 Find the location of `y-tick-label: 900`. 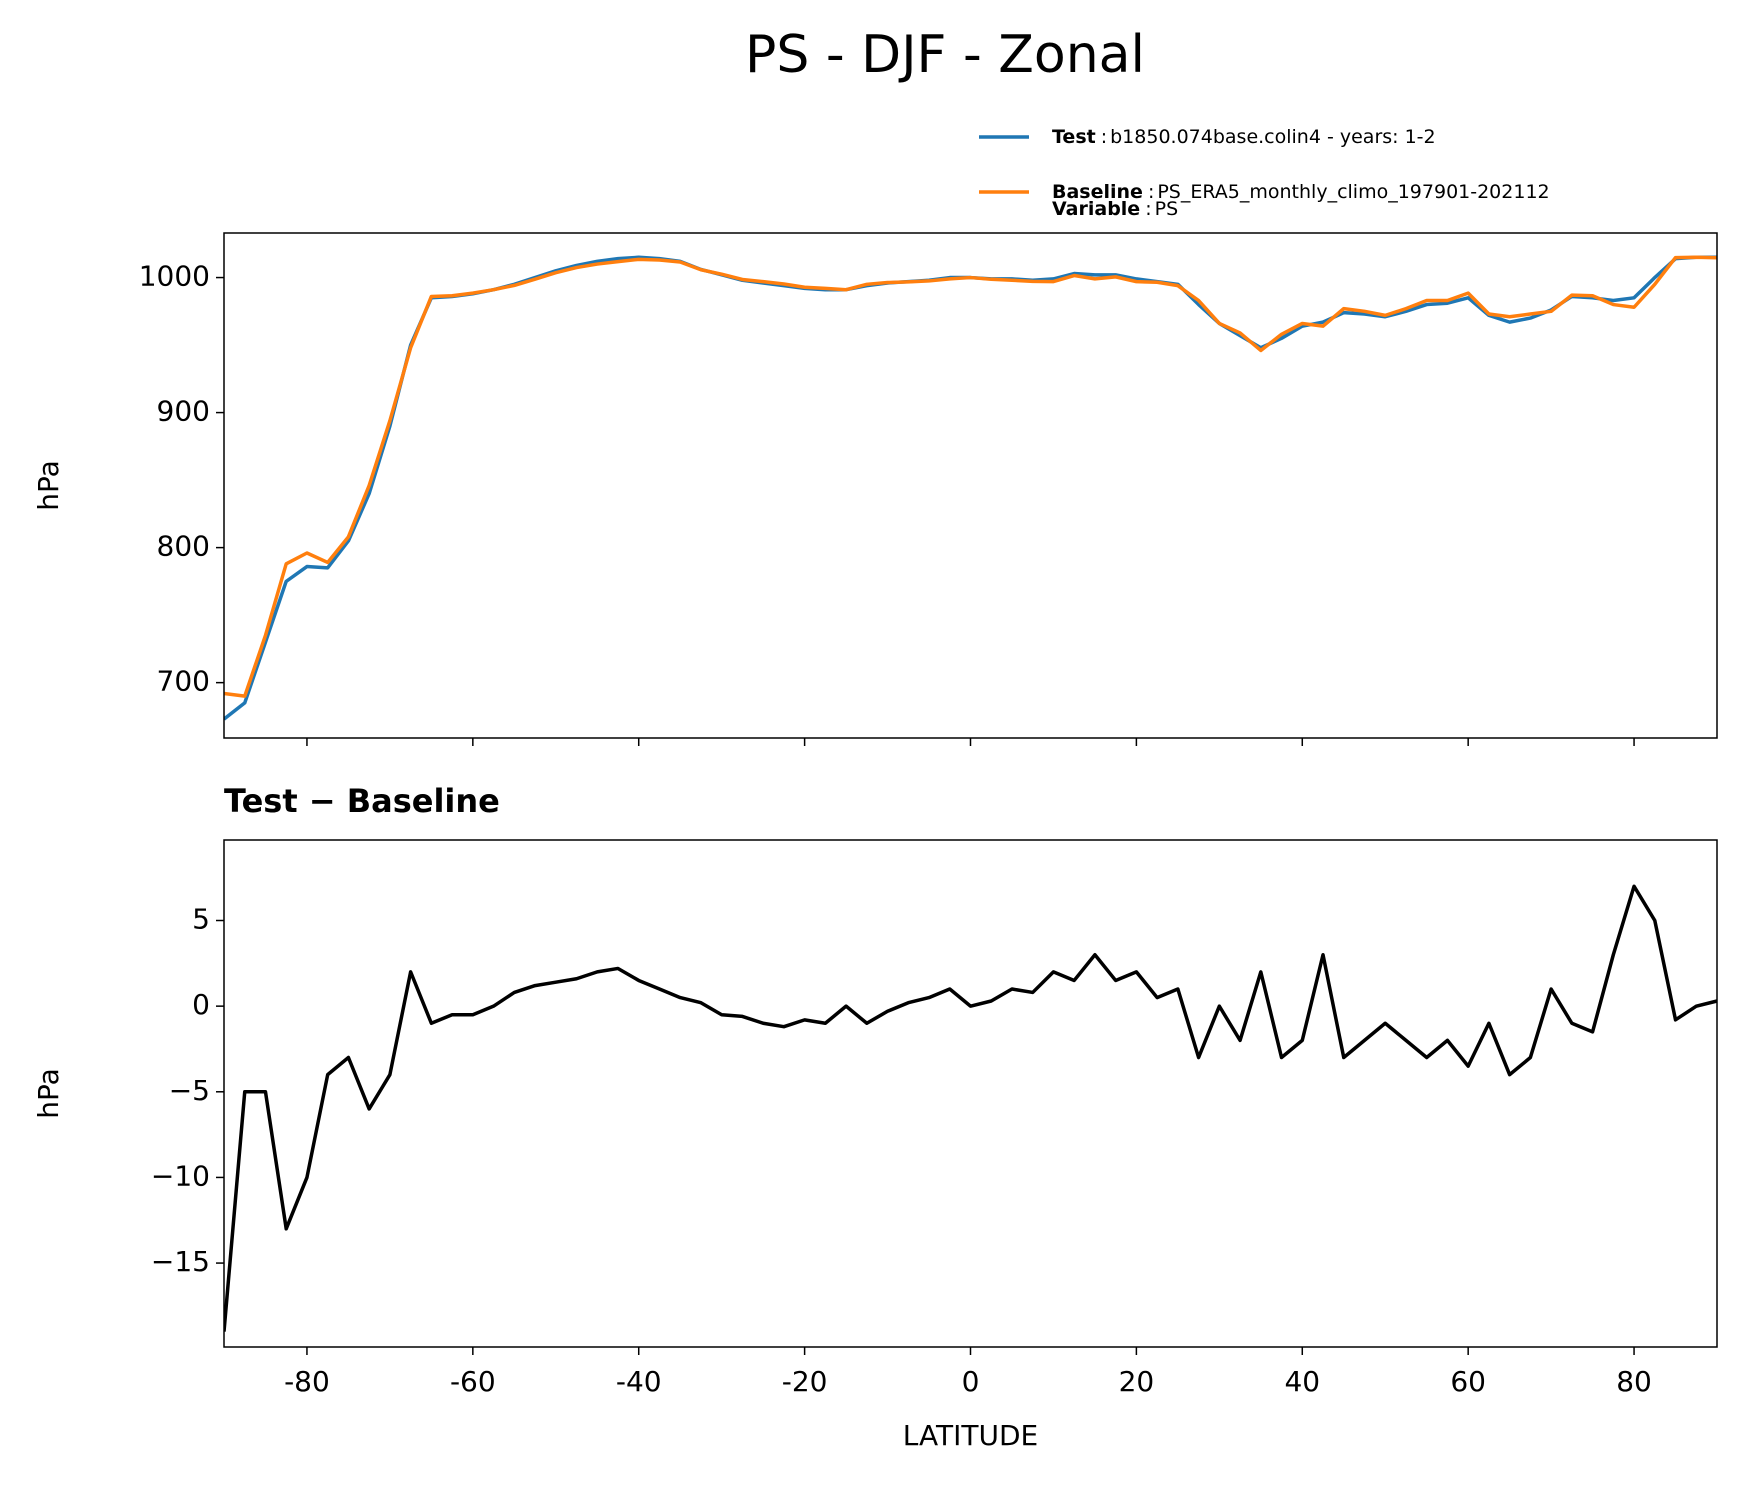

y-tick-label: 900 is located at coordinates (183, 411).